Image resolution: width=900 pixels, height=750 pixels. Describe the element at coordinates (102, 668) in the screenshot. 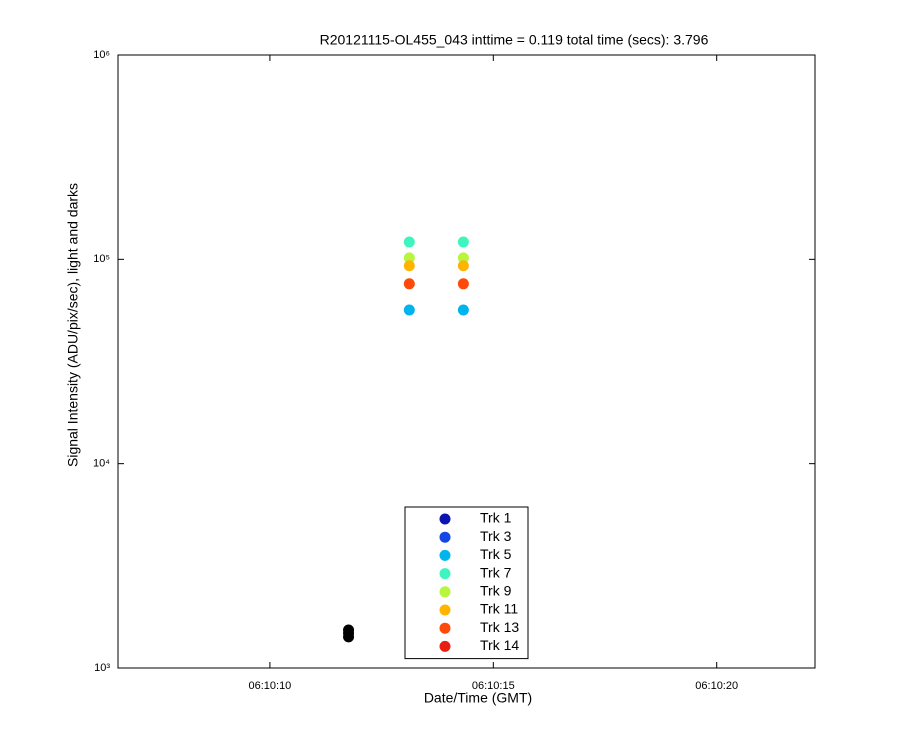

I see `y-tick-label: 10³` at that location.